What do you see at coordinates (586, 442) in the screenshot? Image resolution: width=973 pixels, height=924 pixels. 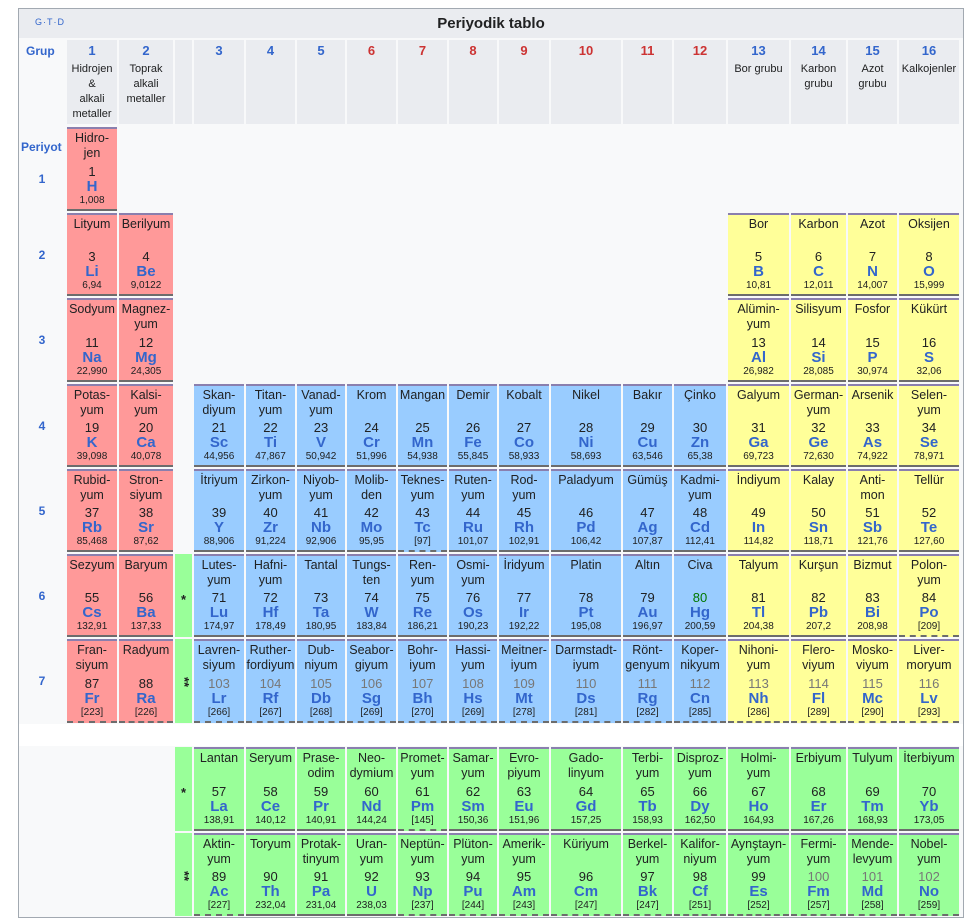 I see `element-symbol: Ni` at bounding box center [586, 442].